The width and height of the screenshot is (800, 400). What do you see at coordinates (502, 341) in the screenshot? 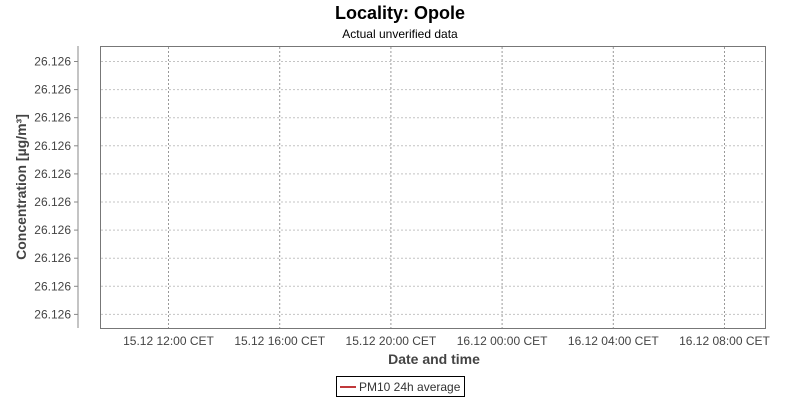
I see `x-tick-label: 16.12 00:00 CET` at bounding box center [502, 341].